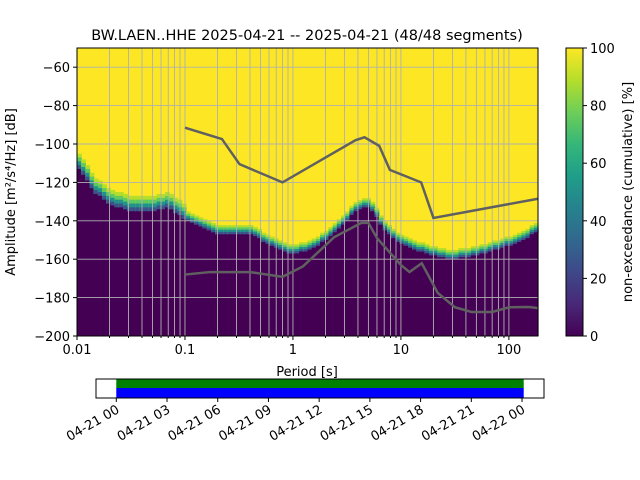  I want to click on nhnm-line, so click(361, 173).